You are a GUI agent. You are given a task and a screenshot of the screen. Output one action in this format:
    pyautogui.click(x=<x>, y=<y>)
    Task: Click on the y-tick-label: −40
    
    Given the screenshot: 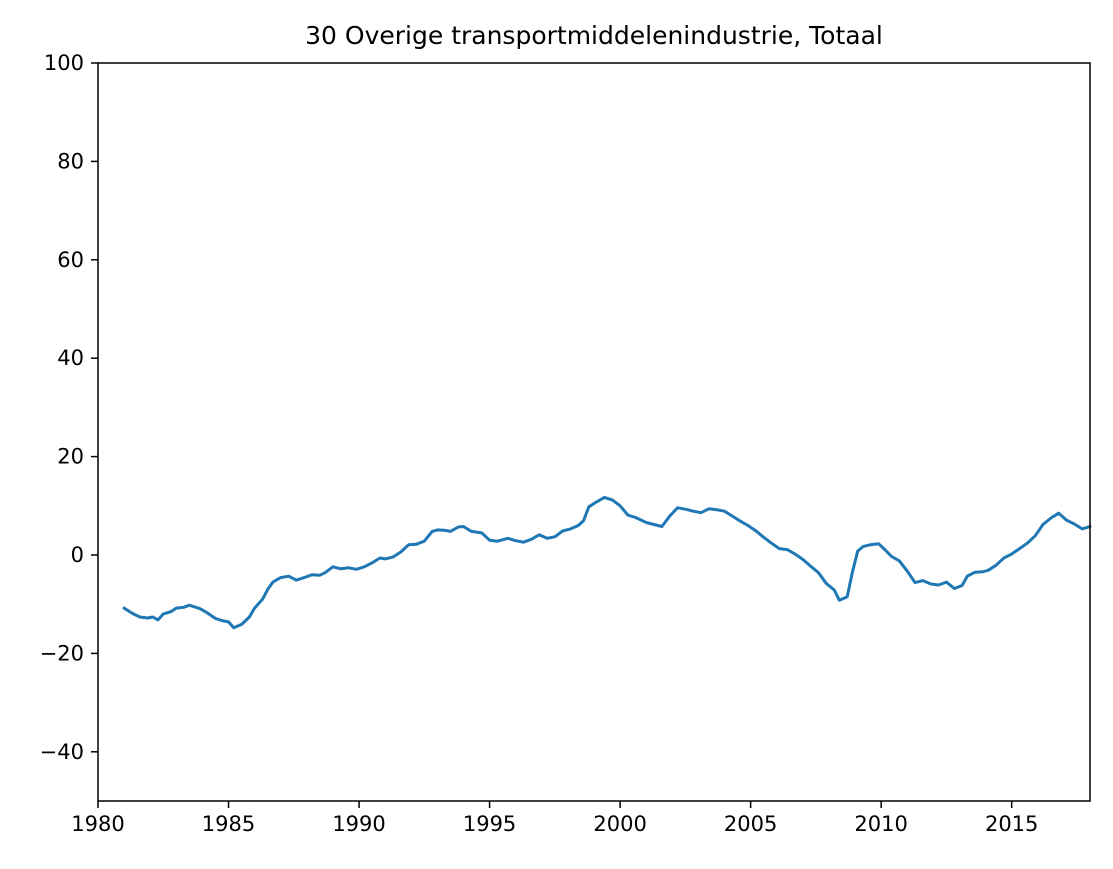 What is the action you would take?
    pyautogui.click(x=62, y=752)
    